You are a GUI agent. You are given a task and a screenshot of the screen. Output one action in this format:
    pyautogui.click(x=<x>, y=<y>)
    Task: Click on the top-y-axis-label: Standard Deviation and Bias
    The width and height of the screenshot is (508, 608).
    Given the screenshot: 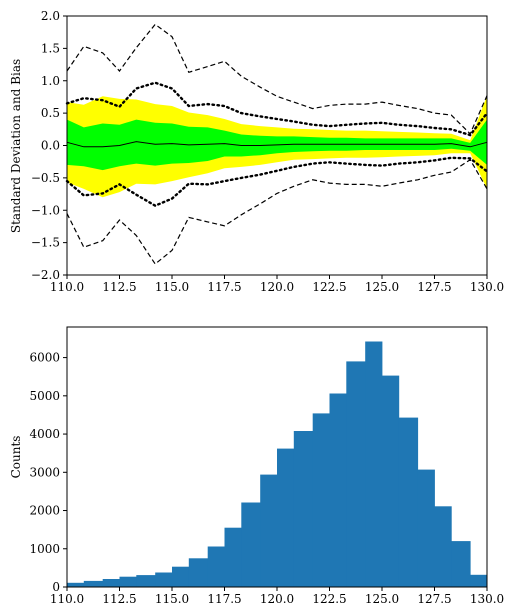 What is the action you would take?
    pyautogui.click(x=16, y=146)
    